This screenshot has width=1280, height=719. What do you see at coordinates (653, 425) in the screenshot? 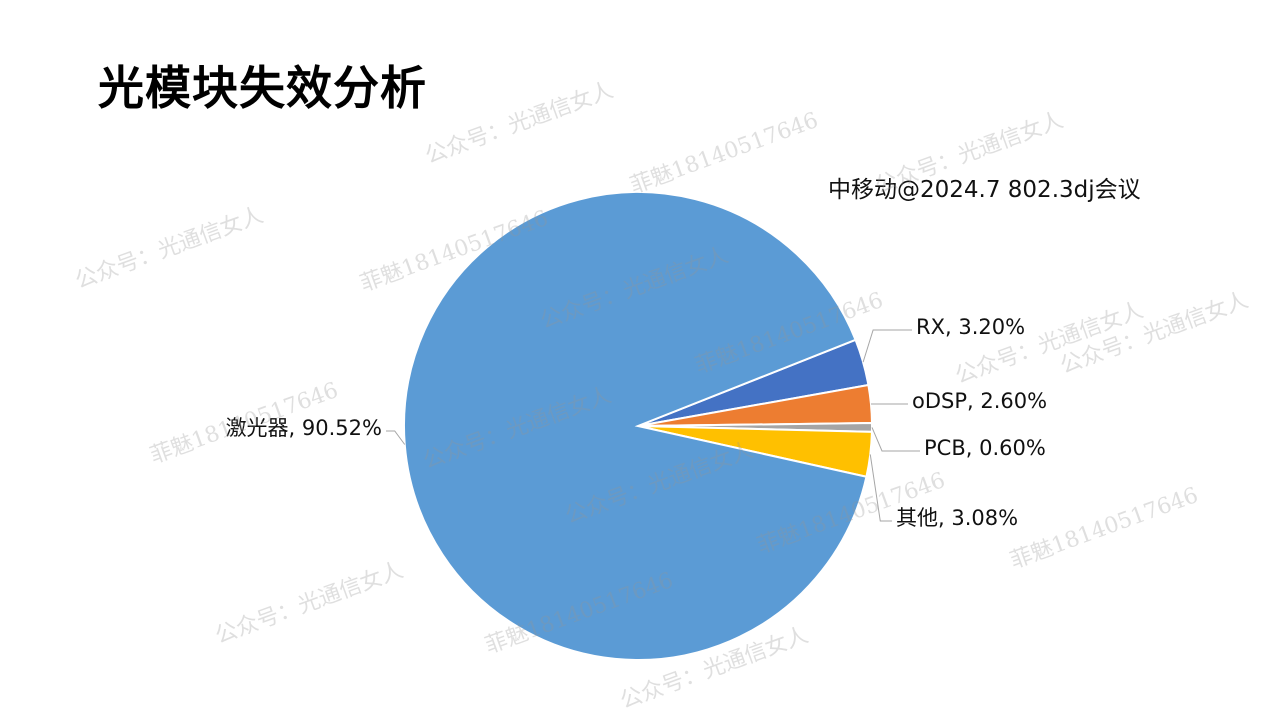
I see `leader-lines` at bounding box center [653, 425].